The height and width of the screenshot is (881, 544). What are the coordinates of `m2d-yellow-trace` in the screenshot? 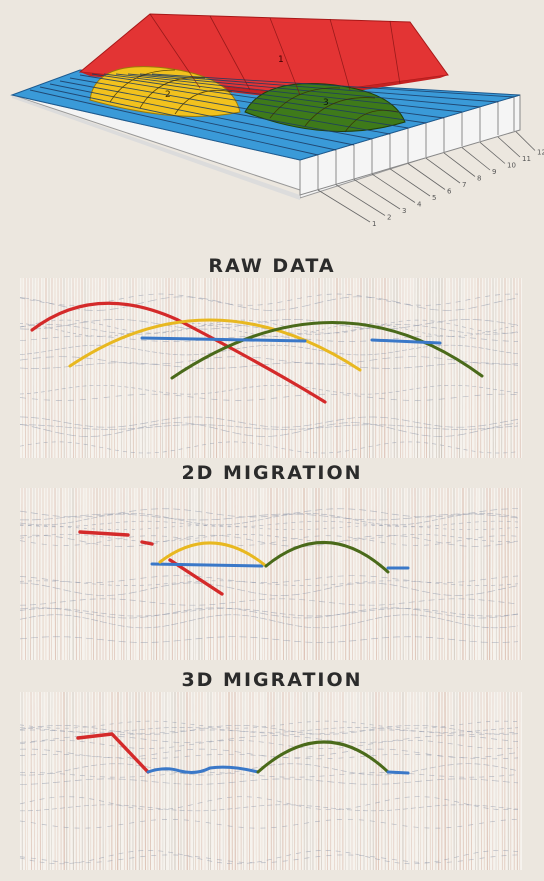 It's located at (213, 554).